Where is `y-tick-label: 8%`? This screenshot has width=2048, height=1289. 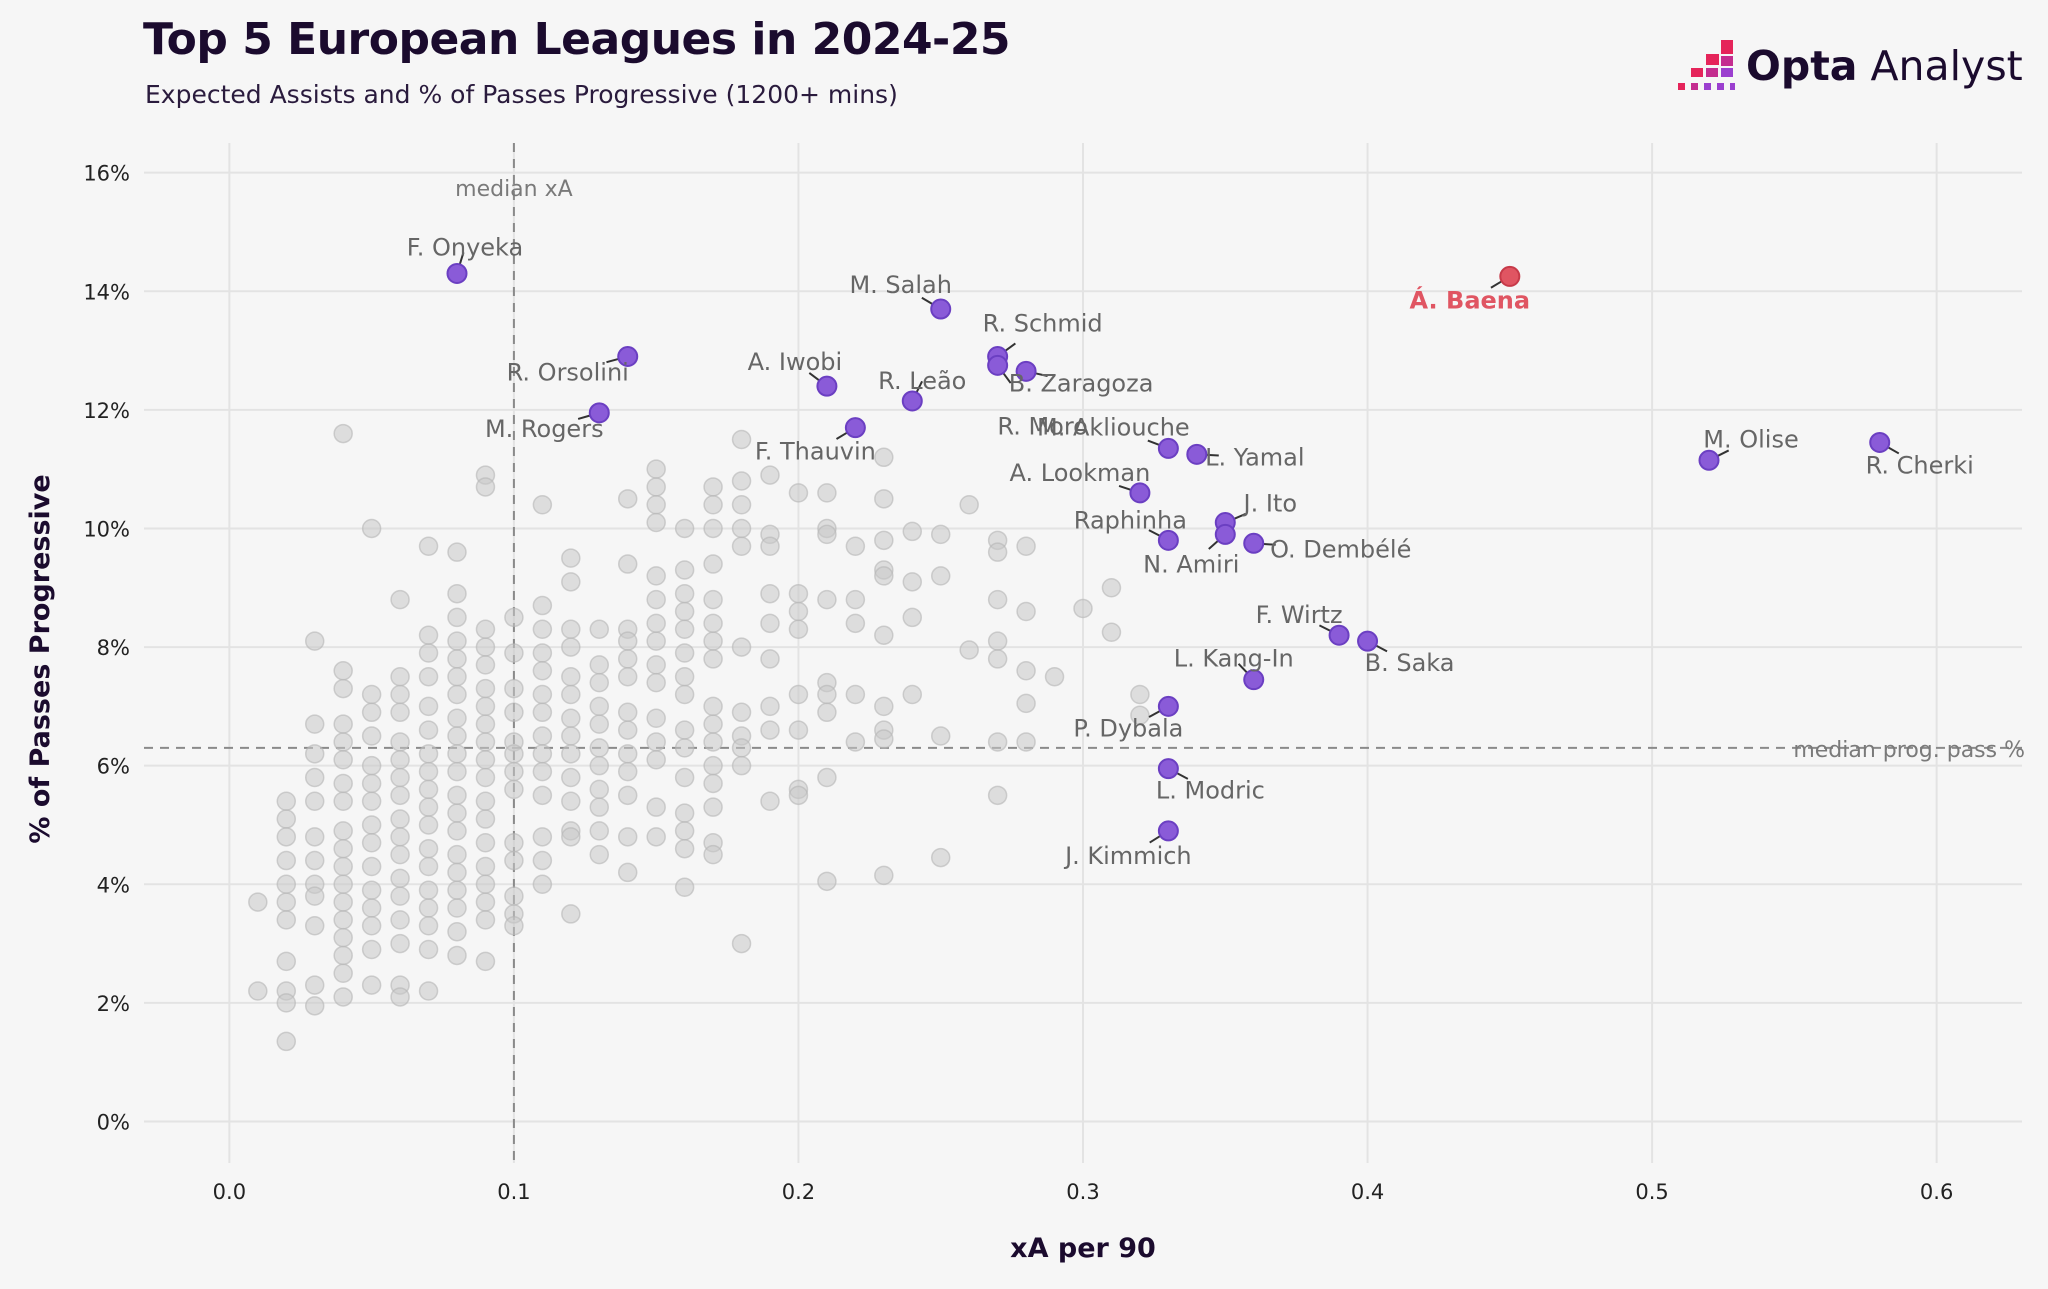
y-tick-label: 8% is located at coordinates (113, 648).